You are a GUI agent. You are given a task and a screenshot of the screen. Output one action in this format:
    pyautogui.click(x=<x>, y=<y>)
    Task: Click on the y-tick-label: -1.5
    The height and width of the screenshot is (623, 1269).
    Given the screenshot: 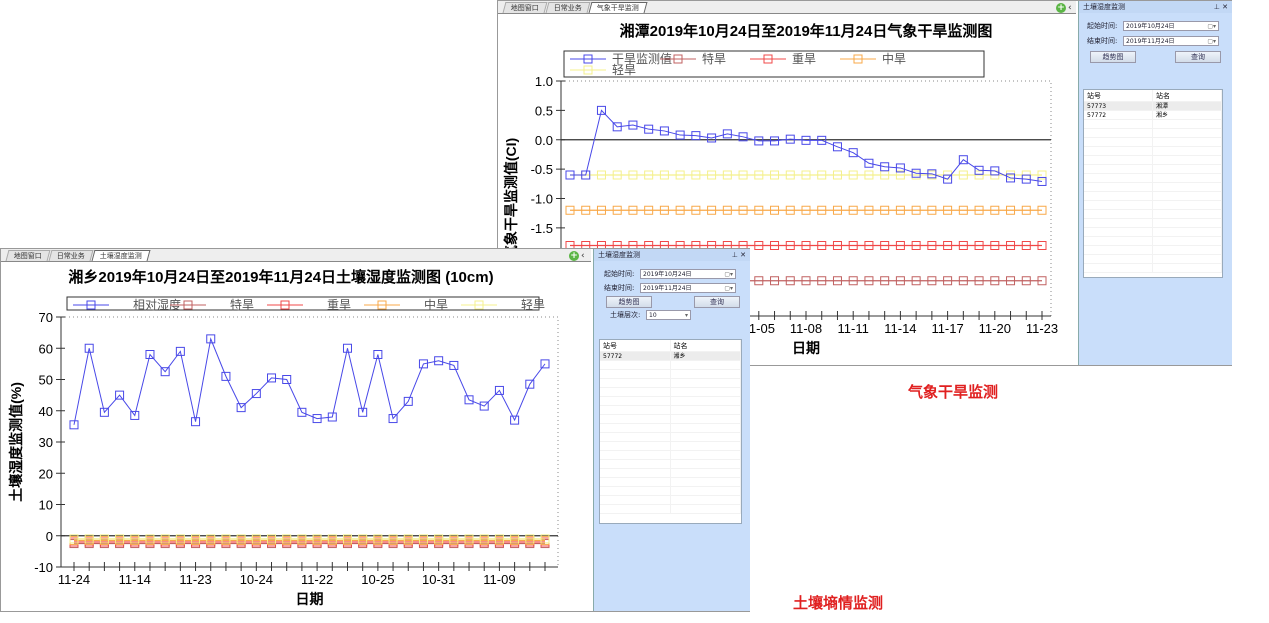 What is the action you would take?
    pyautogui.click(x=542, y=228)
    